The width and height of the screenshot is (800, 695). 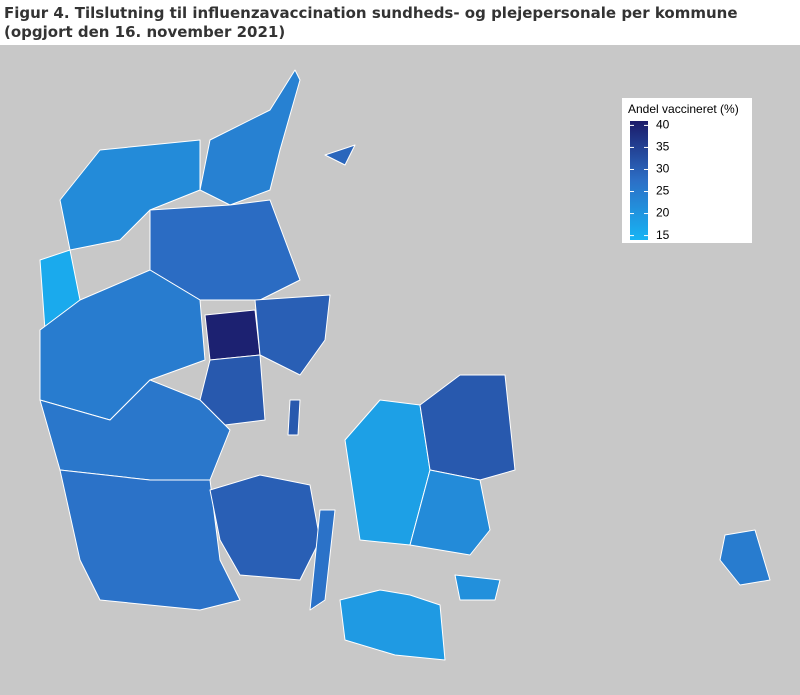 I want to click on legend-tick-label: 15, so click(x=663, y=235).